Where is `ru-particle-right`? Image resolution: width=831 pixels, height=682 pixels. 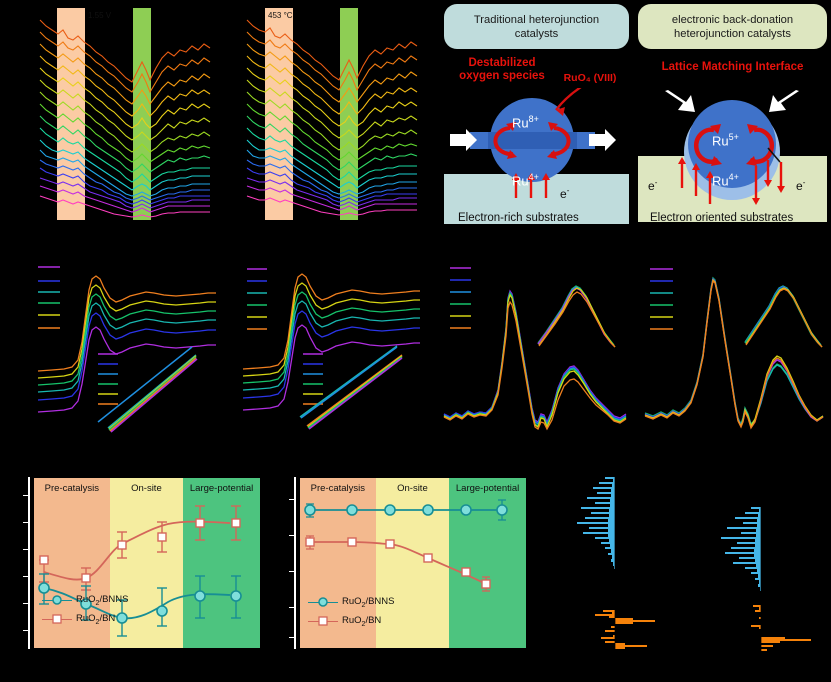 ru-particle-right is located at coordinates (732, 144).